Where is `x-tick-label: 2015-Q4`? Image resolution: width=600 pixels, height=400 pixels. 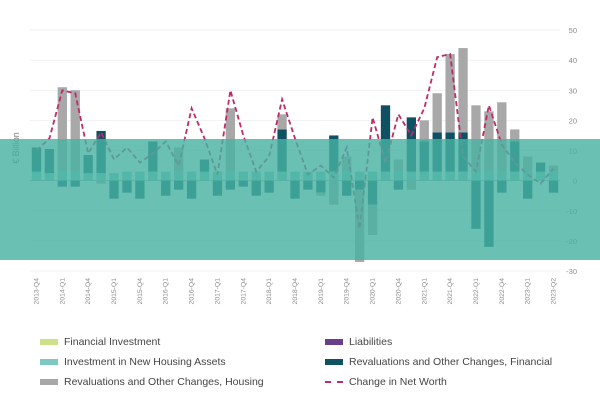 x-tick-label: 2015-Q4 is located at coordinates (140, 291).